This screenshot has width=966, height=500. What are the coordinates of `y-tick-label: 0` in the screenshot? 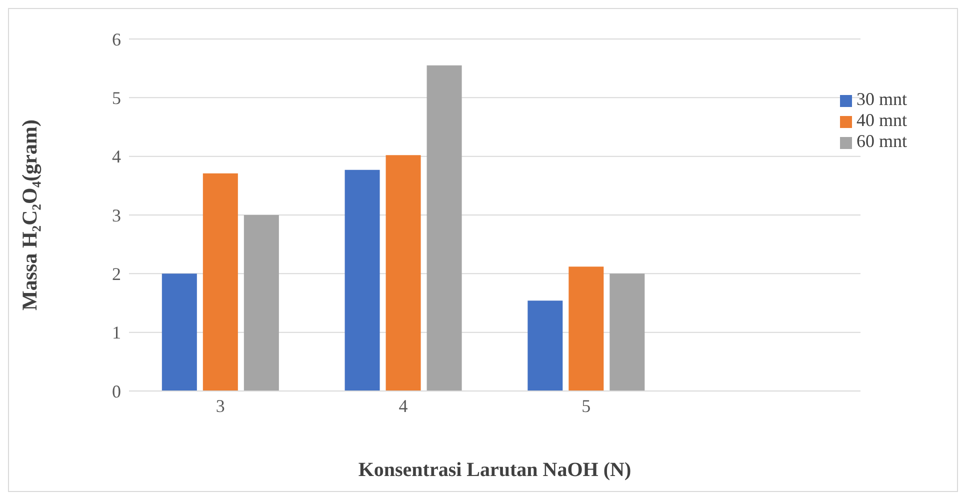 It's located at (116, 391).